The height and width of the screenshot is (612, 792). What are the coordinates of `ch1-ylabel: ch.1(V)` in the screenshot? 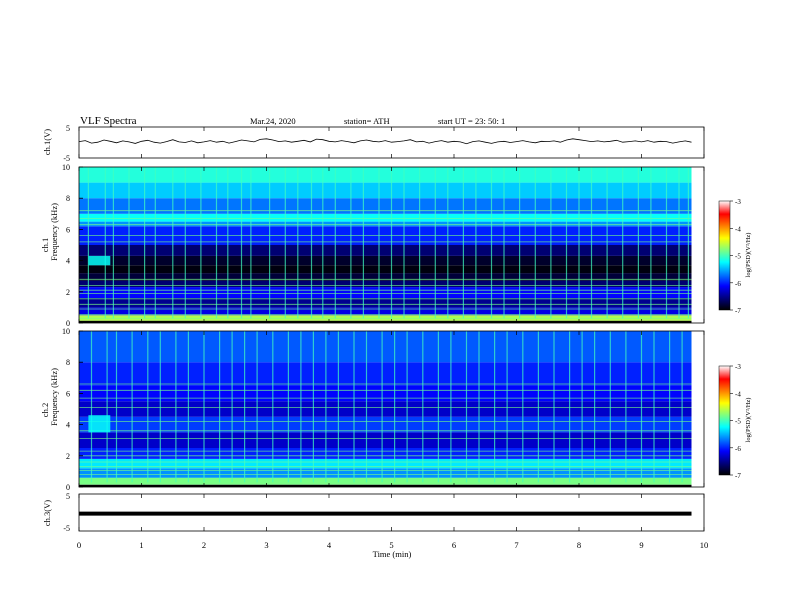 It's located at (47, 142).